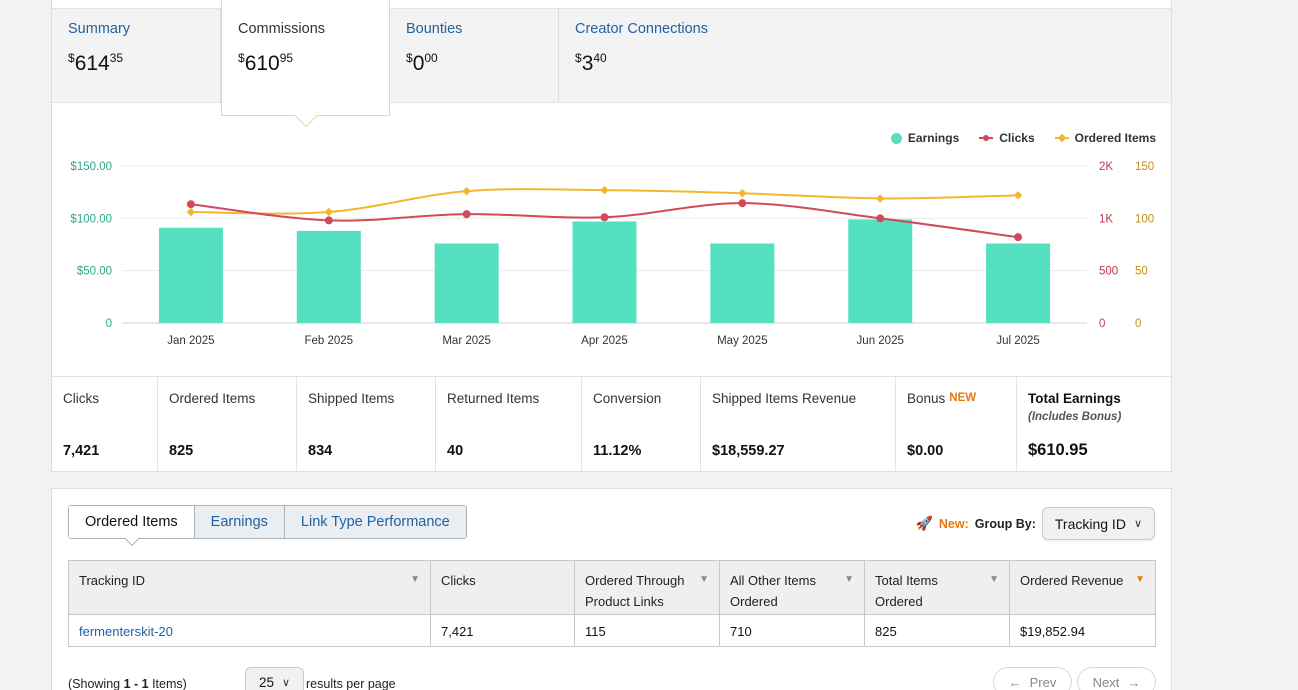 The width and height of the screenshot is (1298, 690). What do you see at coordinates (105, 424) in the screenshot?
I see `stat-clicks: Clicks 7,421` at bounding box center [105, 424].